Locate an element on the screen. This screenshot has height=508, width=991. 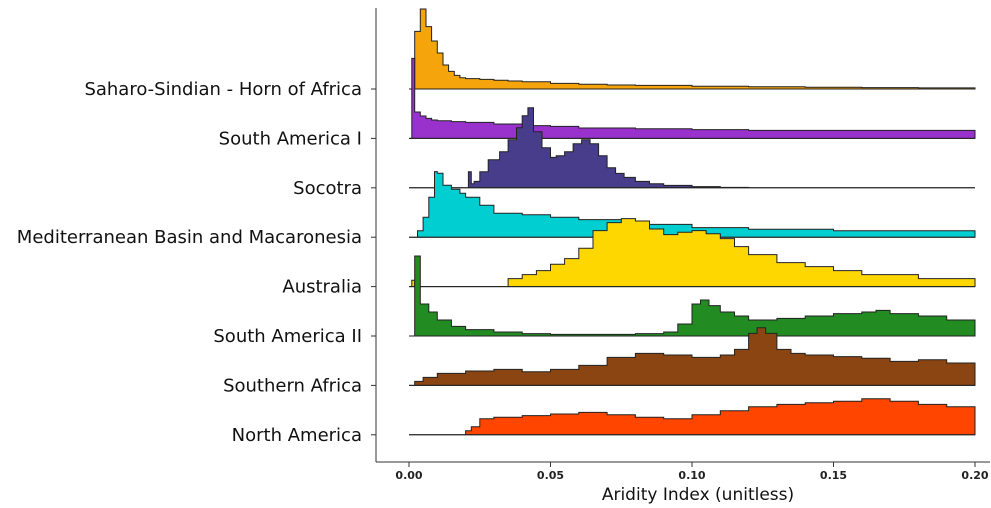
x-tick-label-4: 0.20 is located at coordinates (974, 475).